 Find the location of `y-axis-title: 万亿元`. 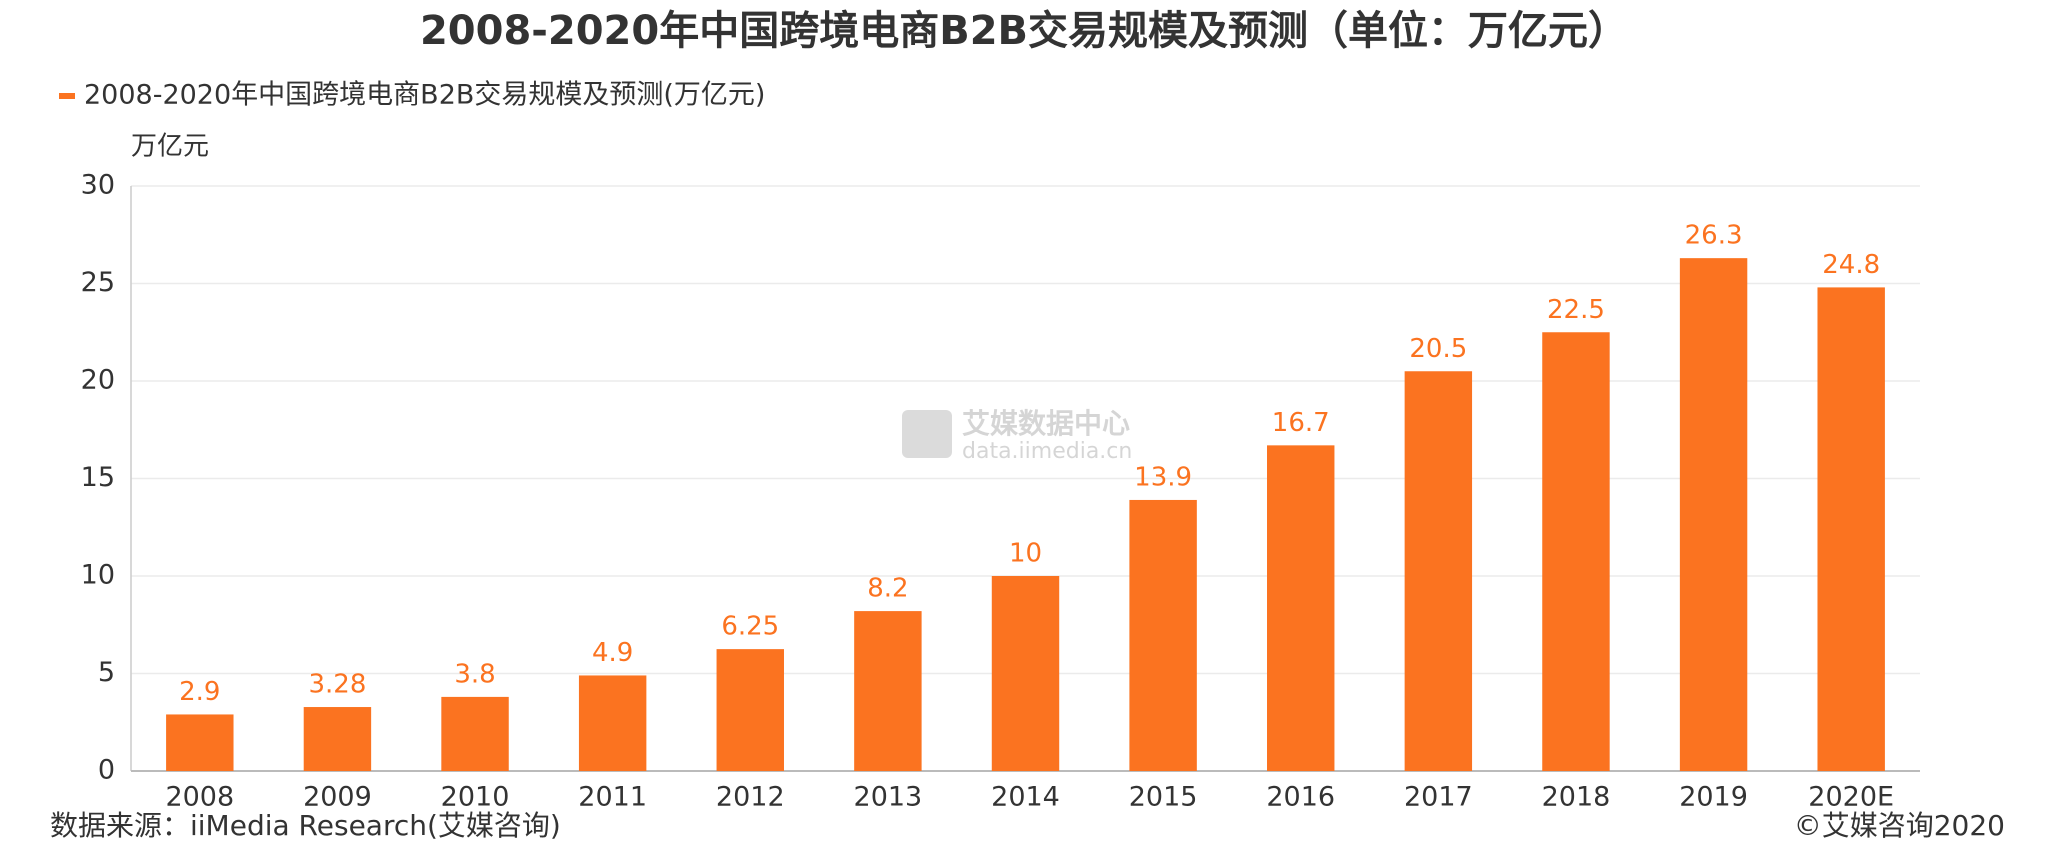

y-axis-title: 万亿元 is located at coordinates (170, 147).